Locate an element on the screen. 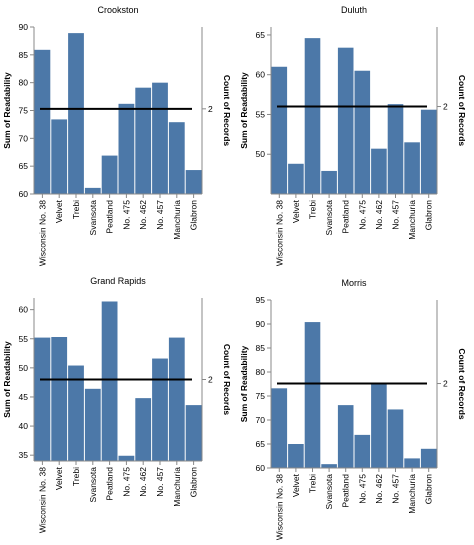 The image size is (474, 545). y-tick-label: 50 is located at coordinates (24, 368).